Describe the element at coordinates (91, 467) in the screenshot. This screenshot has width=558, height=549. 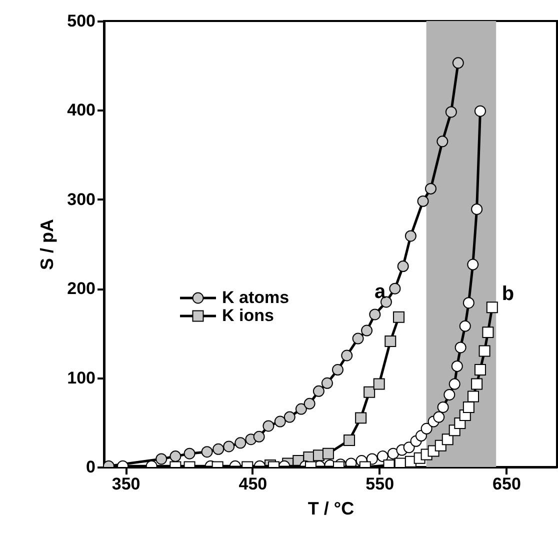
I see `y-tick-label: 0` at that location.